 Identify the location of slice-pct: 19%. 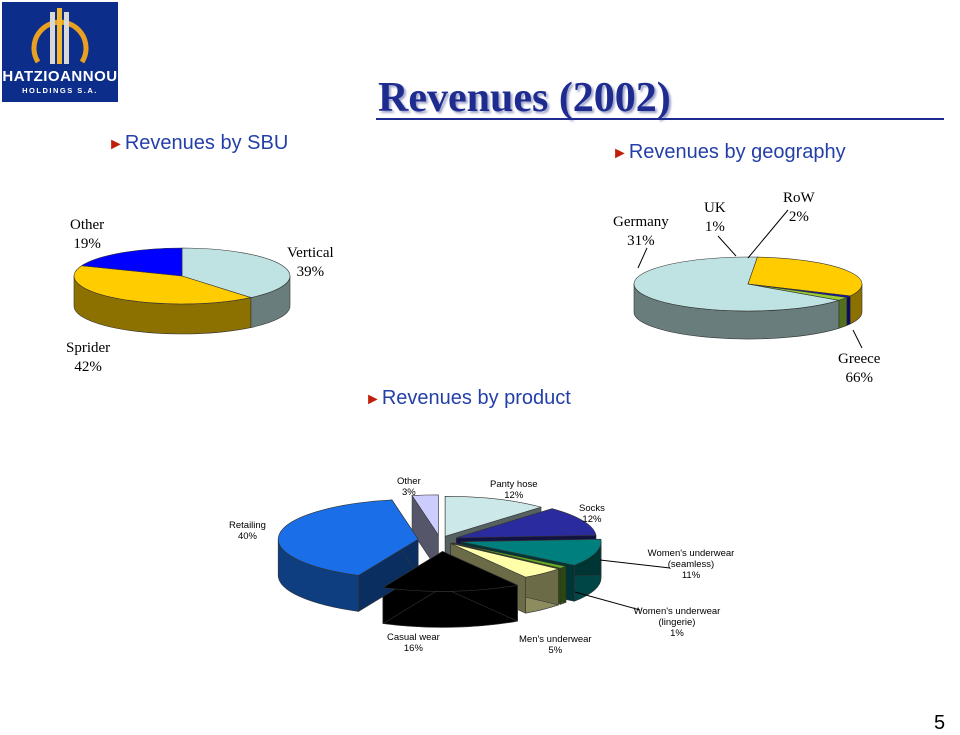
(87, 244).